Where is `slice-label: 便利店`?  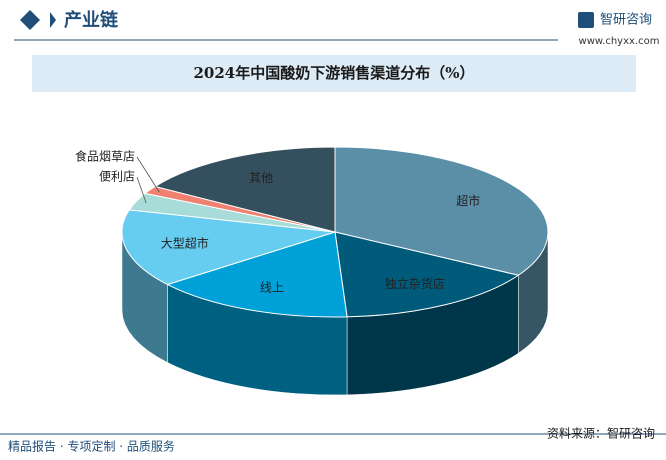
slice-label: 便利店 is located at coordinates (117, 177).